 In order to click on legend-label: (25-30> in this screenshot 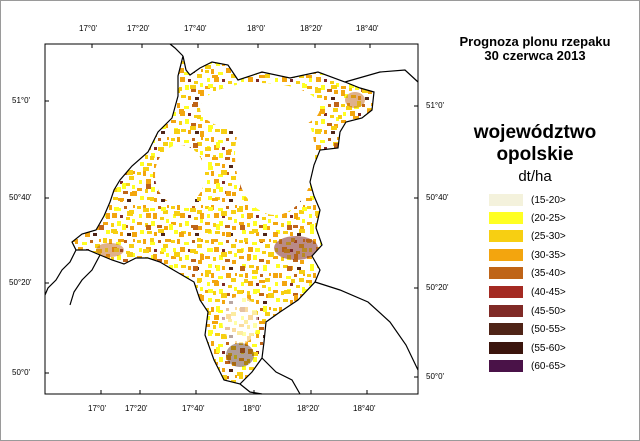, I will do `click(548, 236)`.